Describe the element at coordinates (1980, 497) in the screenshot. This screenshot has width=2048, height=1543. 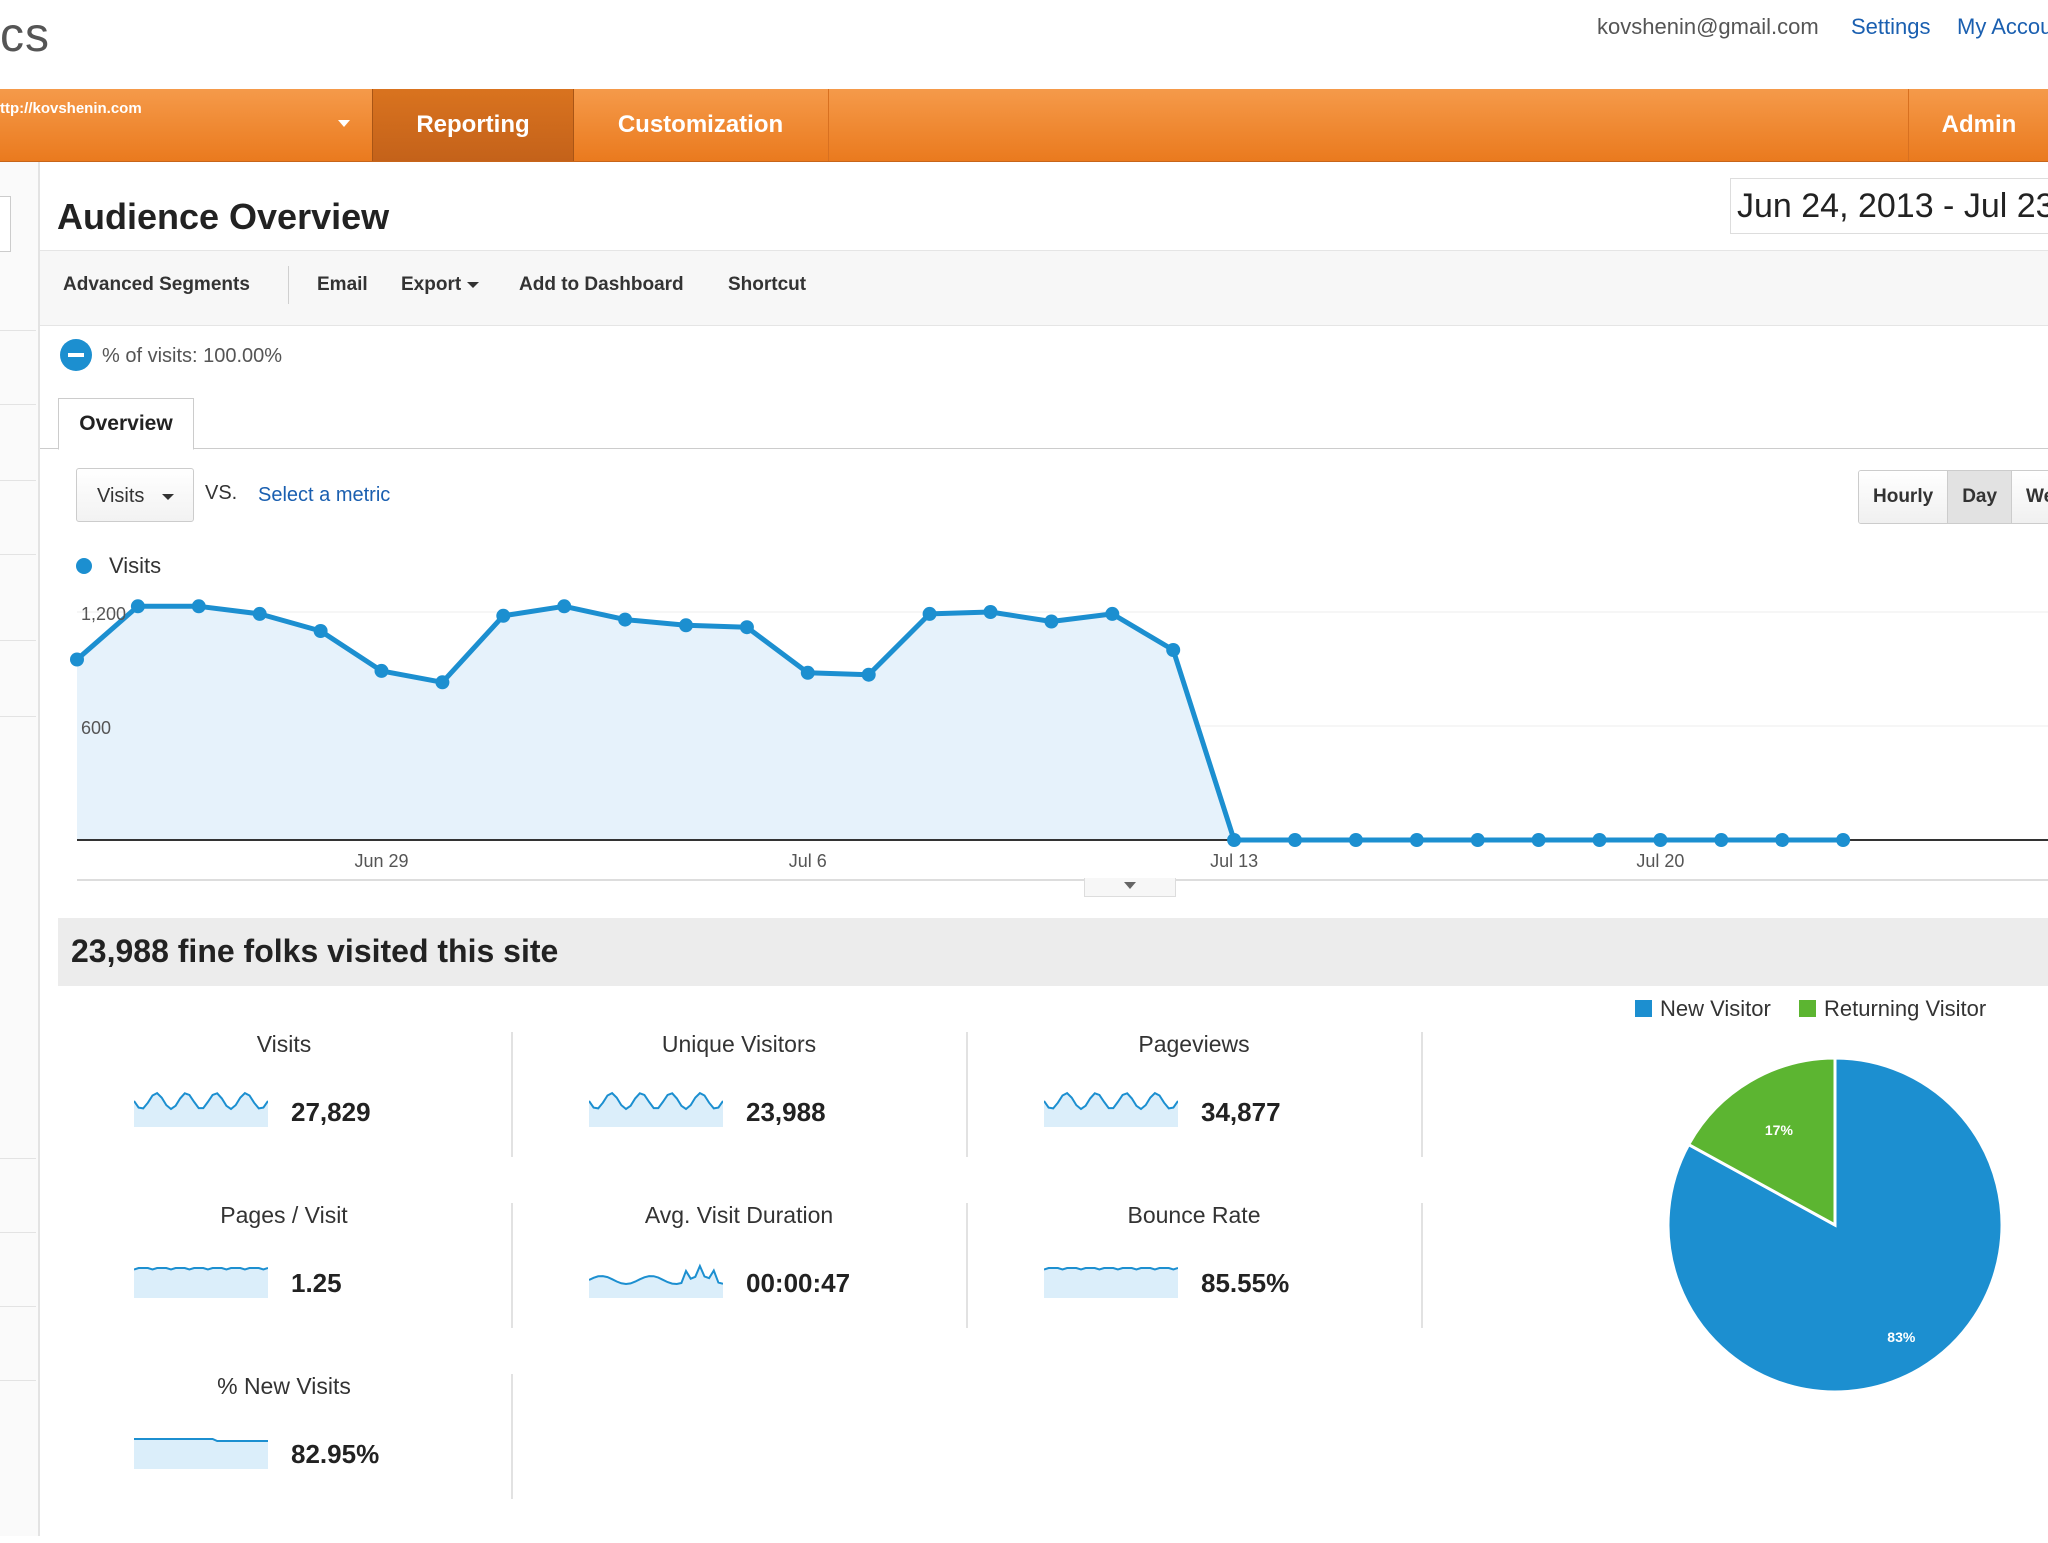
I see `day-button: Day` at that location.